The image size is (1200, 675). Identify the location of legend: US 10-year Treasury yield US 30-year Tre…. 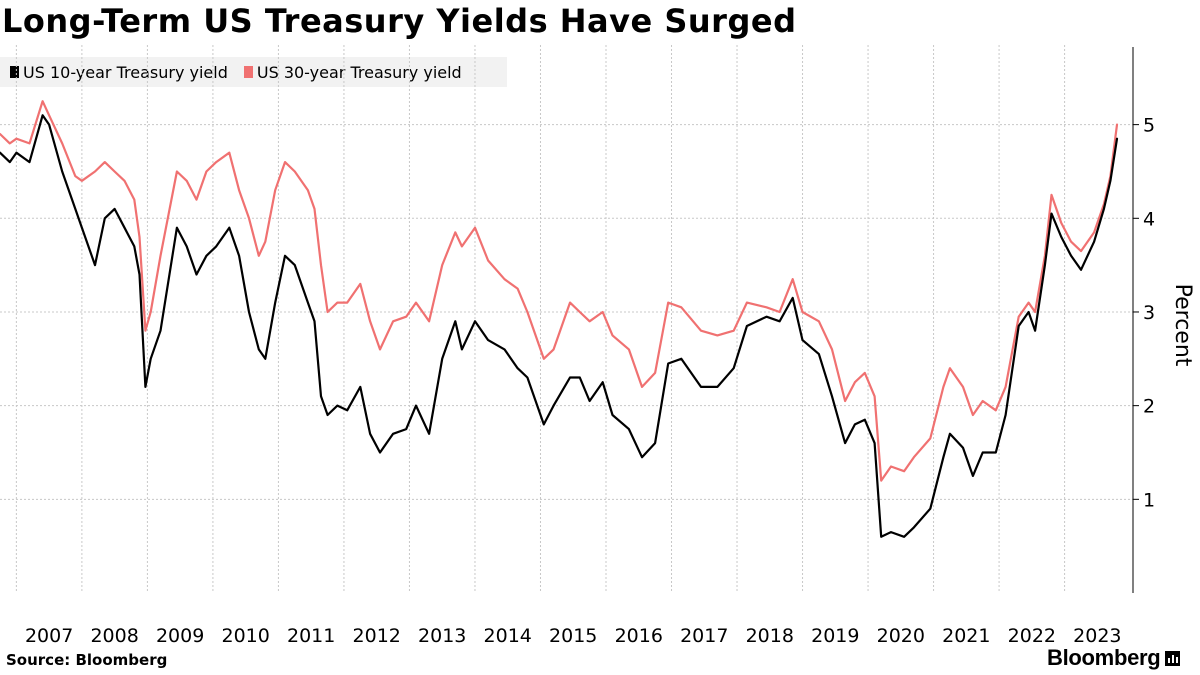
(253, 72).